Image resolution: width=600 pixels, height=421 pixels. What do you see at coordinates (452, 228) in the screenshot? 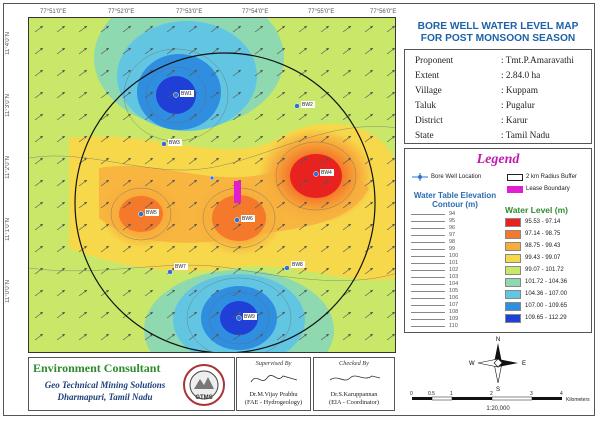
I see `contour-label: 96` at bounding box center [452, 228].